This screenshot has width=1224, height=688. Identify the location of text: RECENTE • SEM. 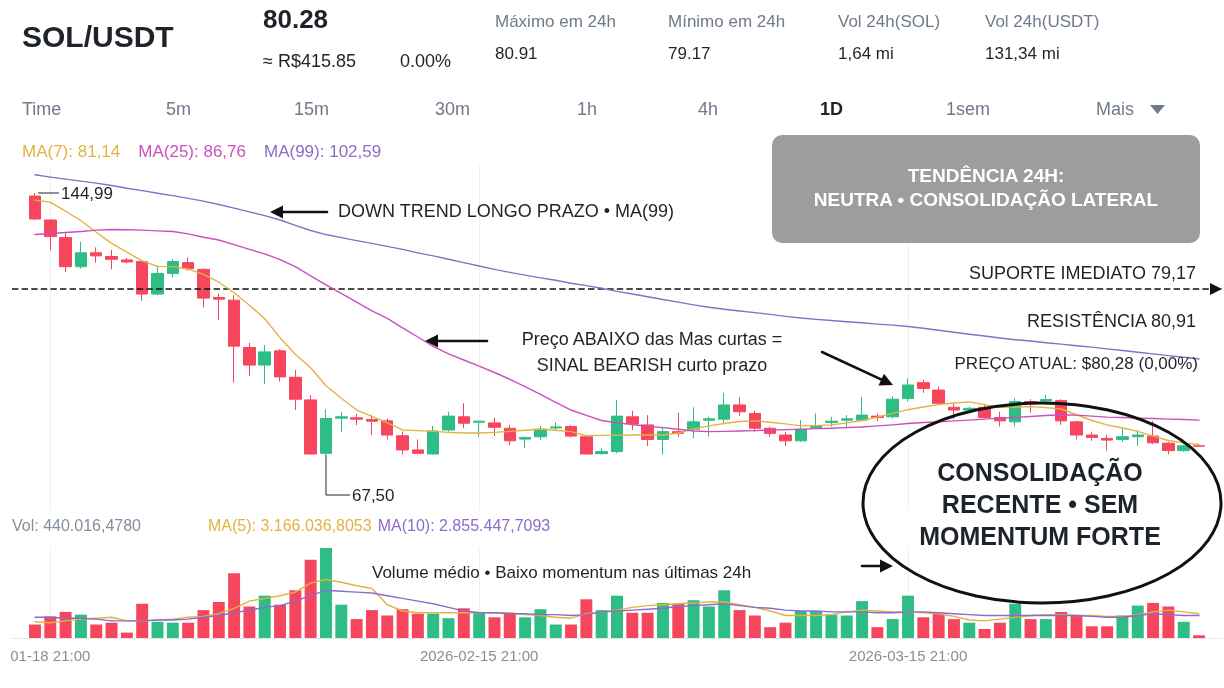
(1040, 504).